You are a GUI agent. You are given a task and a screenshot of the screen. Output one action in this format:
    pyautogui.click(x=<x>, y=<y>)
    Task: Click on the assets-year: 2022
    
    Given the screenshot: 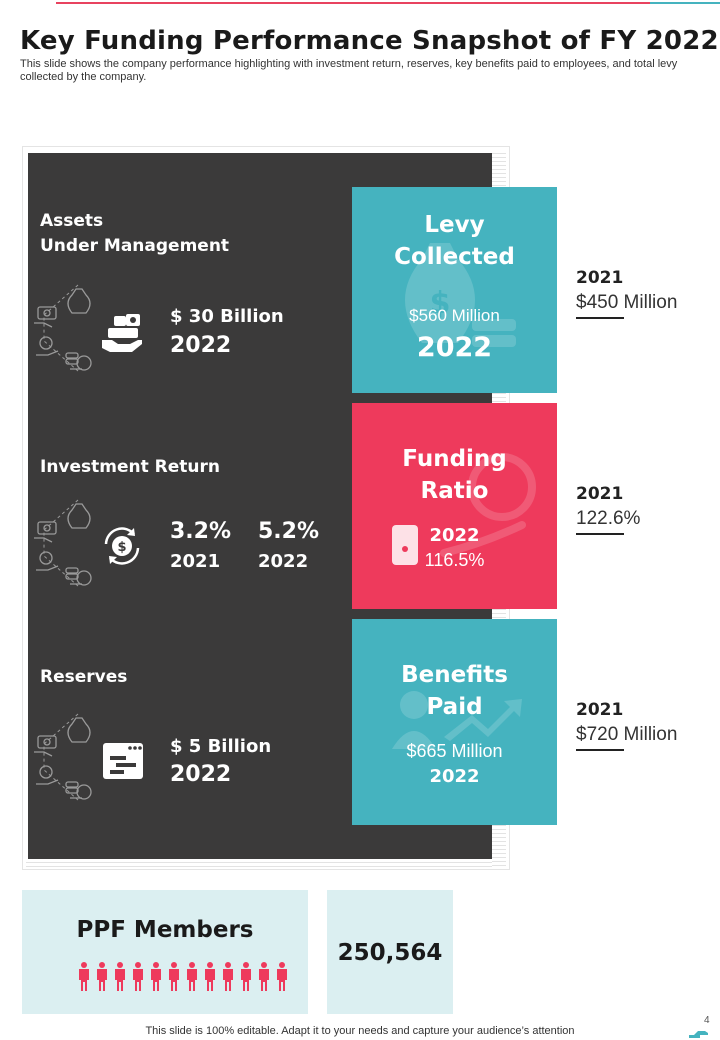 What is the action you would take?
    pyautogui.click(x=201, y=345)
    